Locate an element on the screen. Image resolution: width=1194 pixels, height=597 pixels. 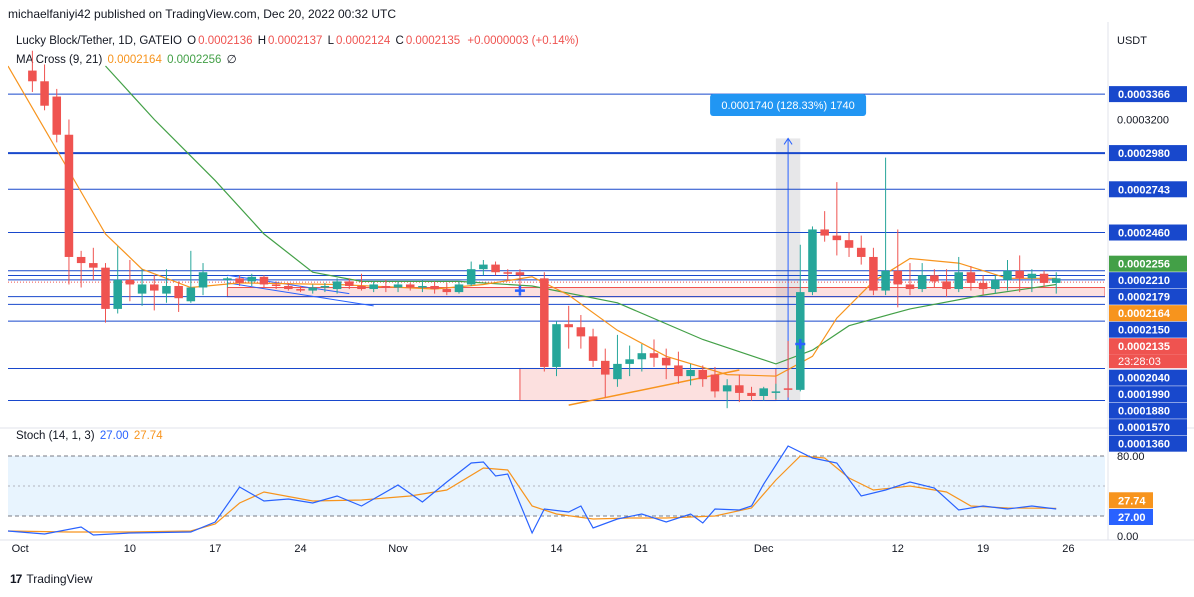
price-level-badge: 0.0001360 is located at coordinates (1148, 443).